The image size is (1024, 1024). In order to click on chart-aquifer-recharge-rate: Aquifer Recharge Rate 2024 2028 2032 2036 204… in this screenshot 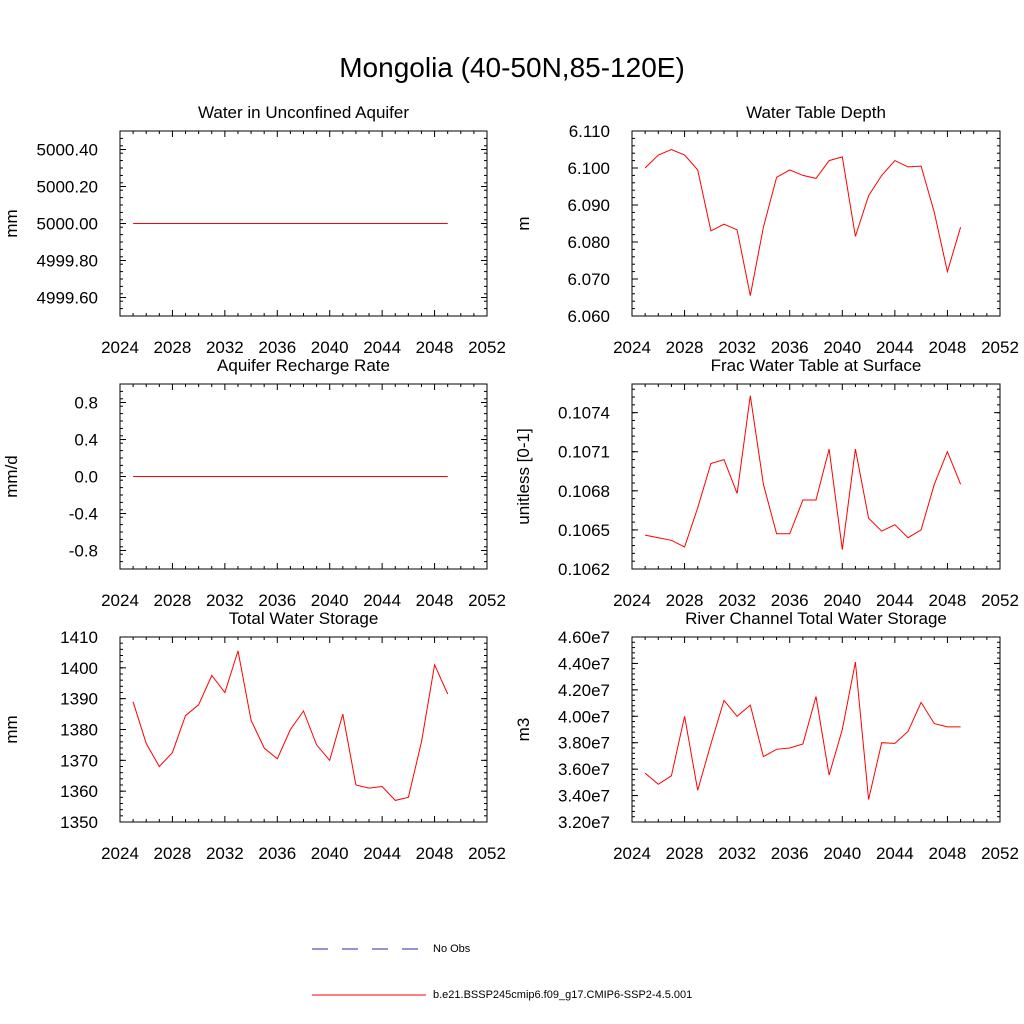, I will do `click(254, 483)`.